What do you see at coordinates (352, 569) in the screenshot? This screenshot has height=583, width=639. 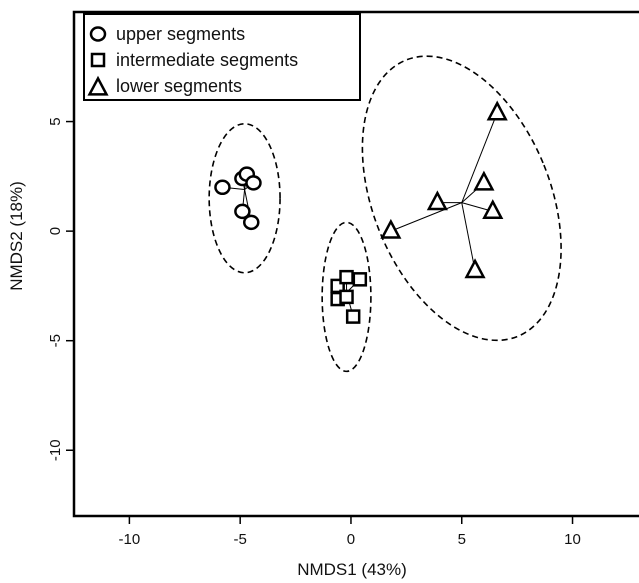 I see `x-axis-title: NMDS1 (43%)` at bounding box center [352, 569].